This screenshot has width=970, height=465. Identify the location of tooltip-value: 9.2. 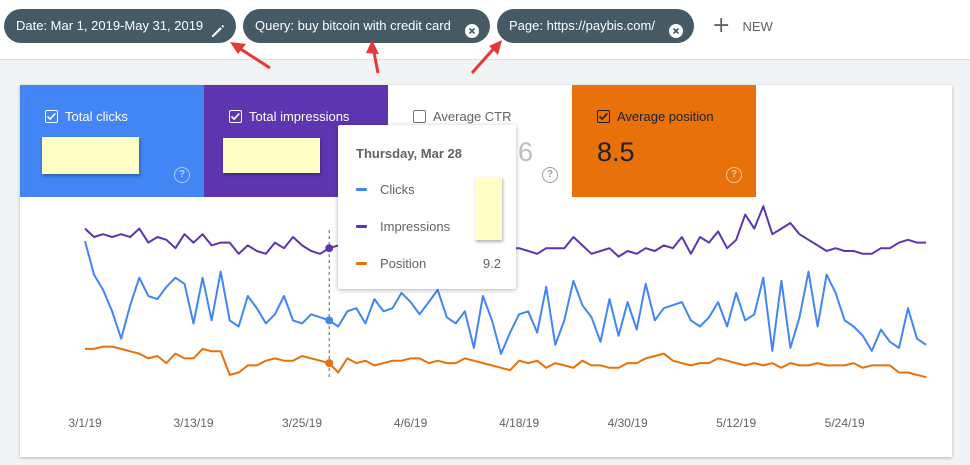
(491, 263).